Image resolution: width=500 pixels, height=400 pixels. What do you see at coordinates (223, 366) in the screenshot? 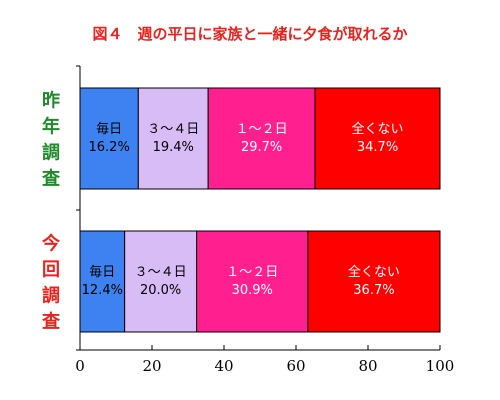
I see `x-tick-label: 40` at bounding box center [223, 366].